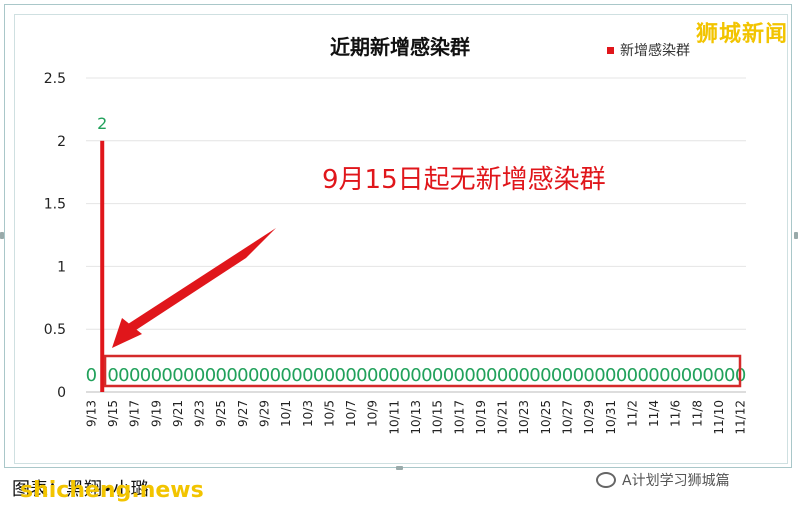  I want to click on annotation-text: 9月15日起无新增感染群, so click(464, 180).